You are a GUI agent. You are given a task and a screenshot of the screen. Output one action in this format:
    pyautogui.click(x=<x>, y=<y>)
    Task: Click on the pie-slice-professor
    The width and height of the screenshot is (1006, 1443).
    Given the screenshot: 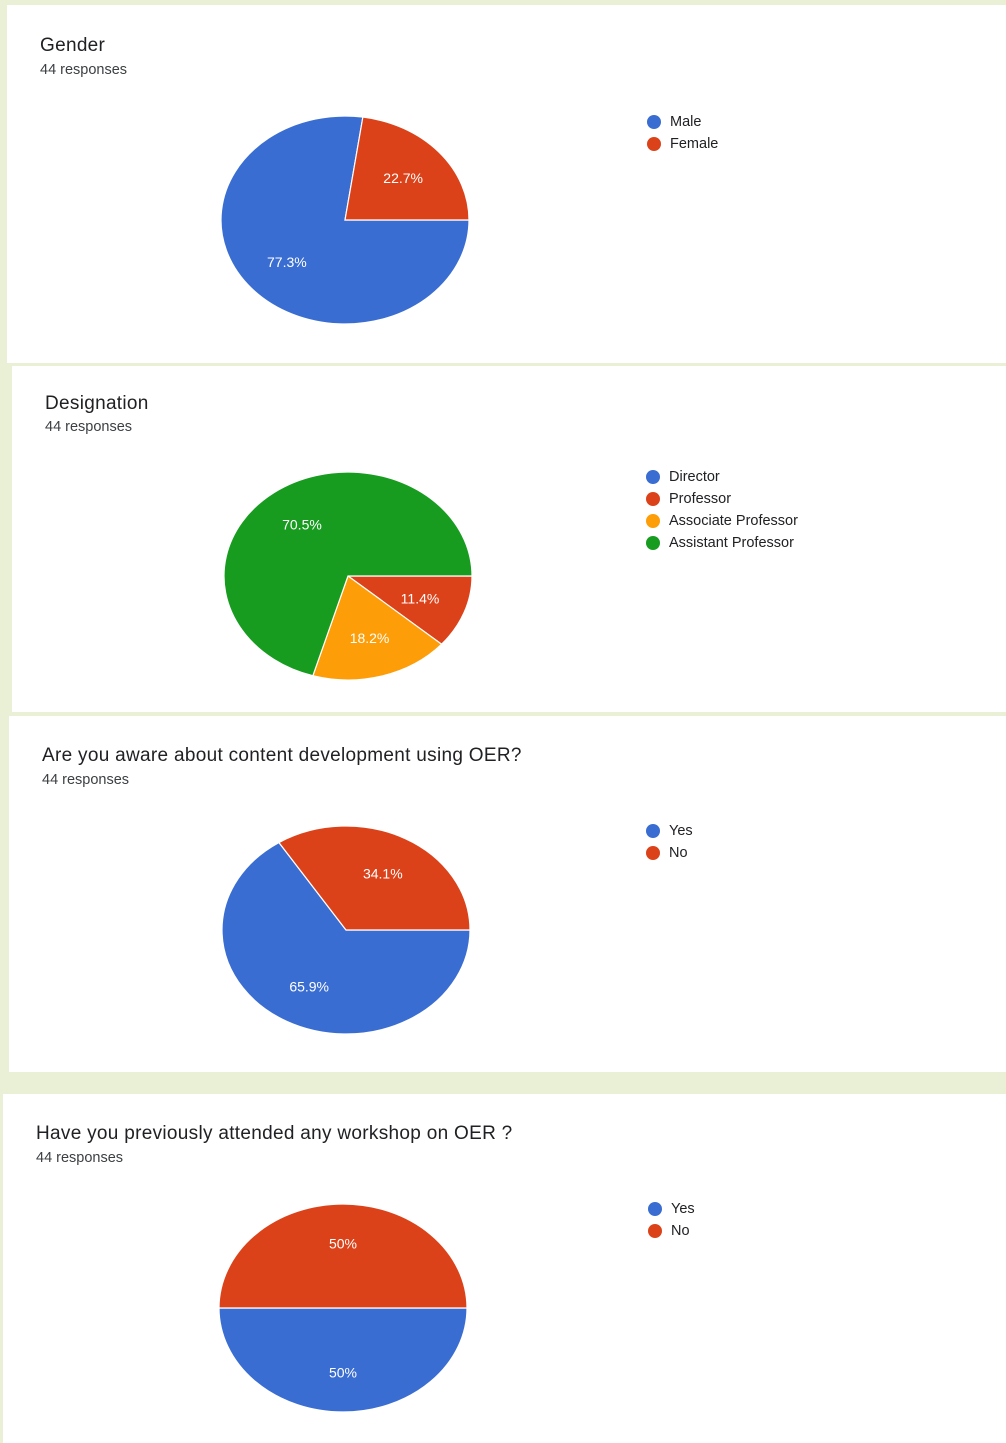 What is the action you would take?
    pyautogui.click(x=409, y=610)
    